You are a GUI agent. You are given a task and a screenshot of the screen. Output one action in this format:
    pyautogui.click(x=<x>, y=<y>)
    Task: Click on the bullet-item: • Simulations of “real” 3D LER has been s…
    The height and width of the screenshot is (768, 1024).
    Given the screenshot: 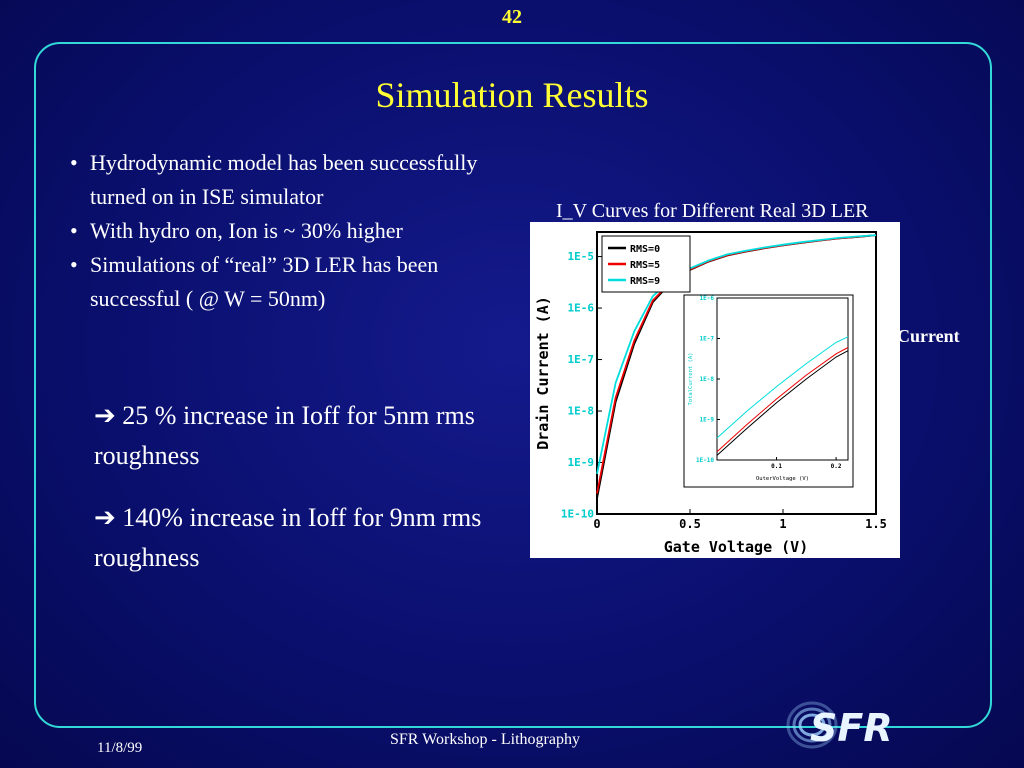 What is the action you would take?
    pyautogui.click(x=288, y=282)
    